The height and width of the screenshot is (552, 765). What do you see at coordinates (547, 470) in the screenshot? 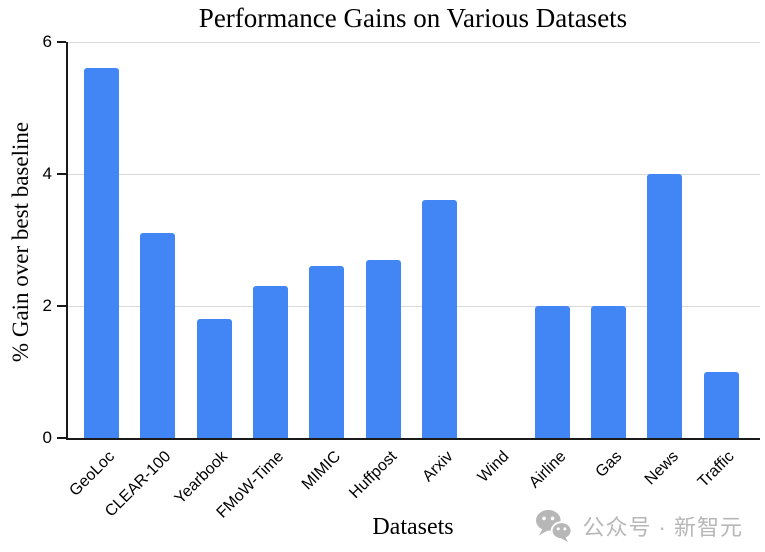
I see `x-tick-label-airline: Airline` at bounding box center [547, 470].